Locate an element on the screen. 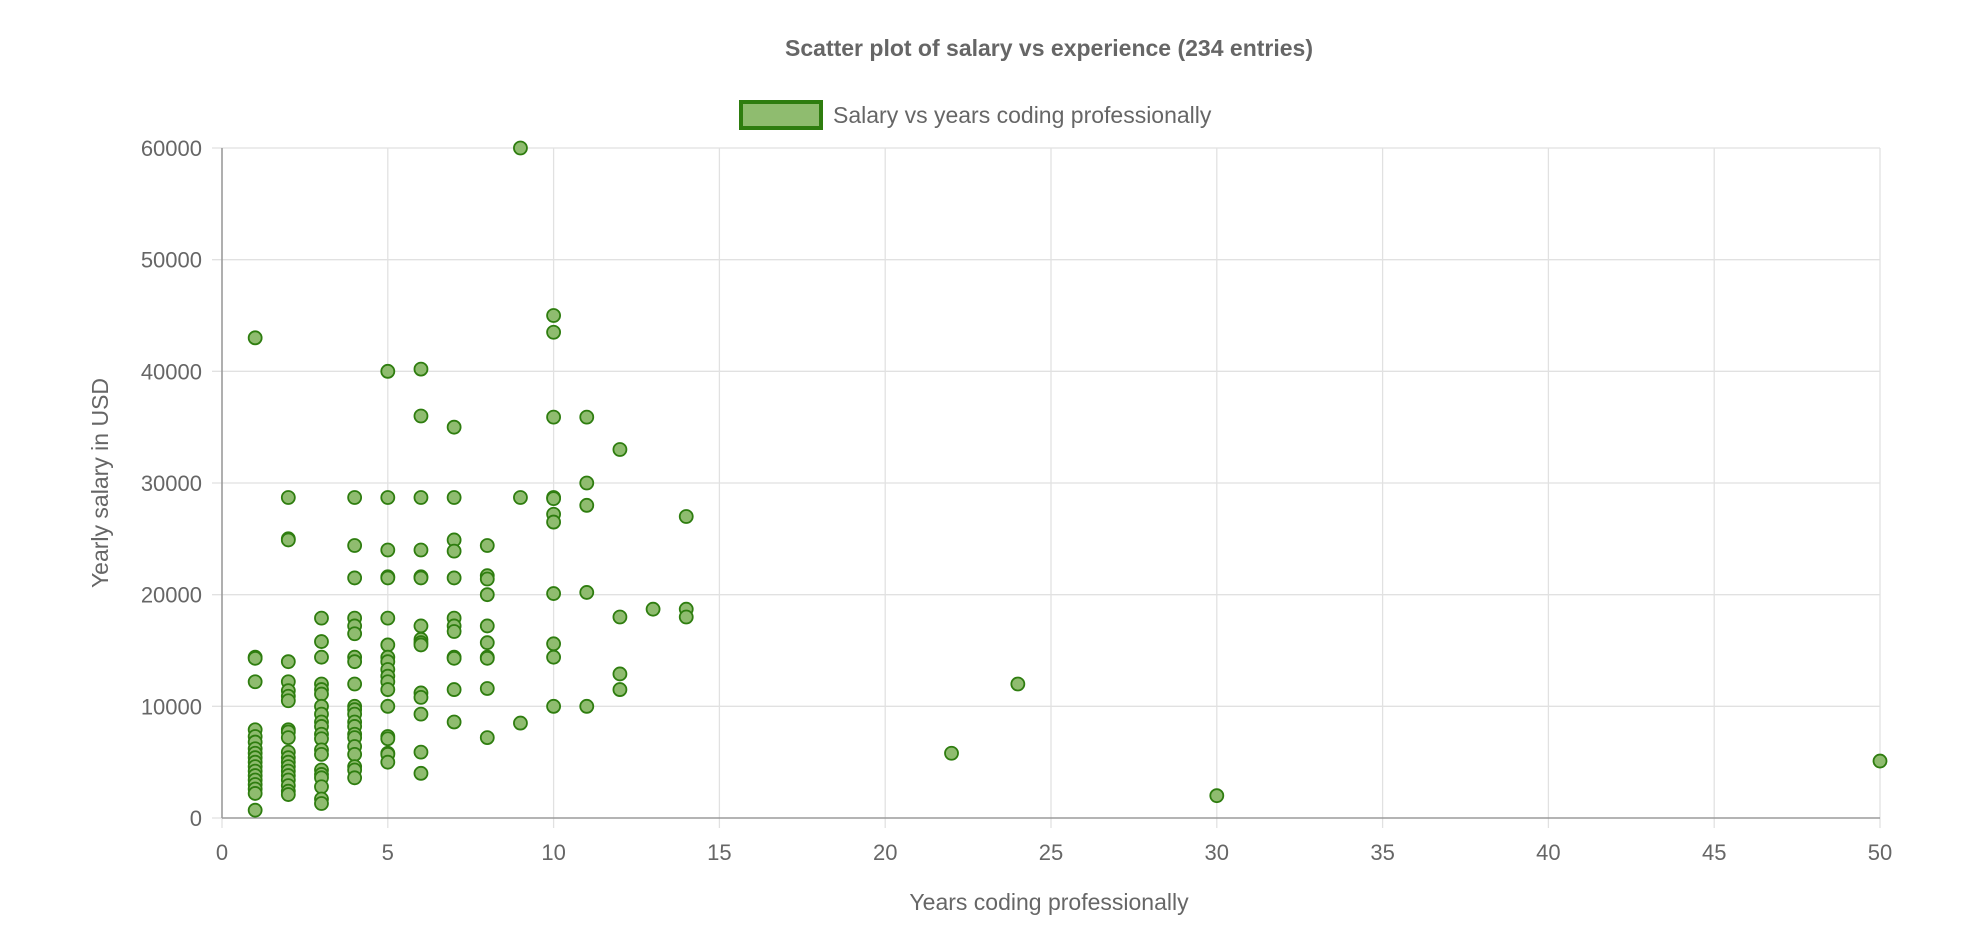 This screenshot has width=1968, height=946. x-tick-label: 20 is located at coordinates (885, 852).